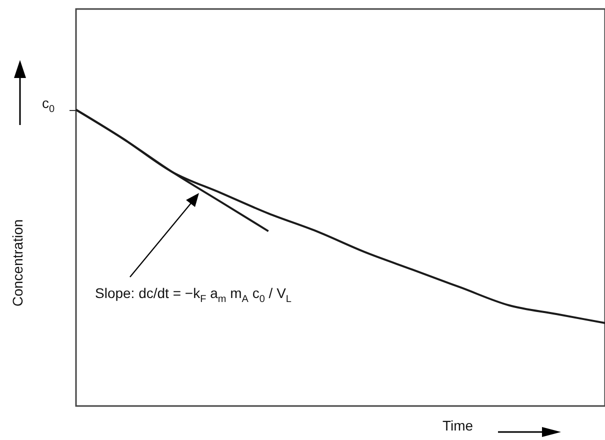 The height and width of the screenshot is (440, 605). Describe the element at coordinates (458, 426) in the screenshot. I see `x-axis-title: Time` at that location.